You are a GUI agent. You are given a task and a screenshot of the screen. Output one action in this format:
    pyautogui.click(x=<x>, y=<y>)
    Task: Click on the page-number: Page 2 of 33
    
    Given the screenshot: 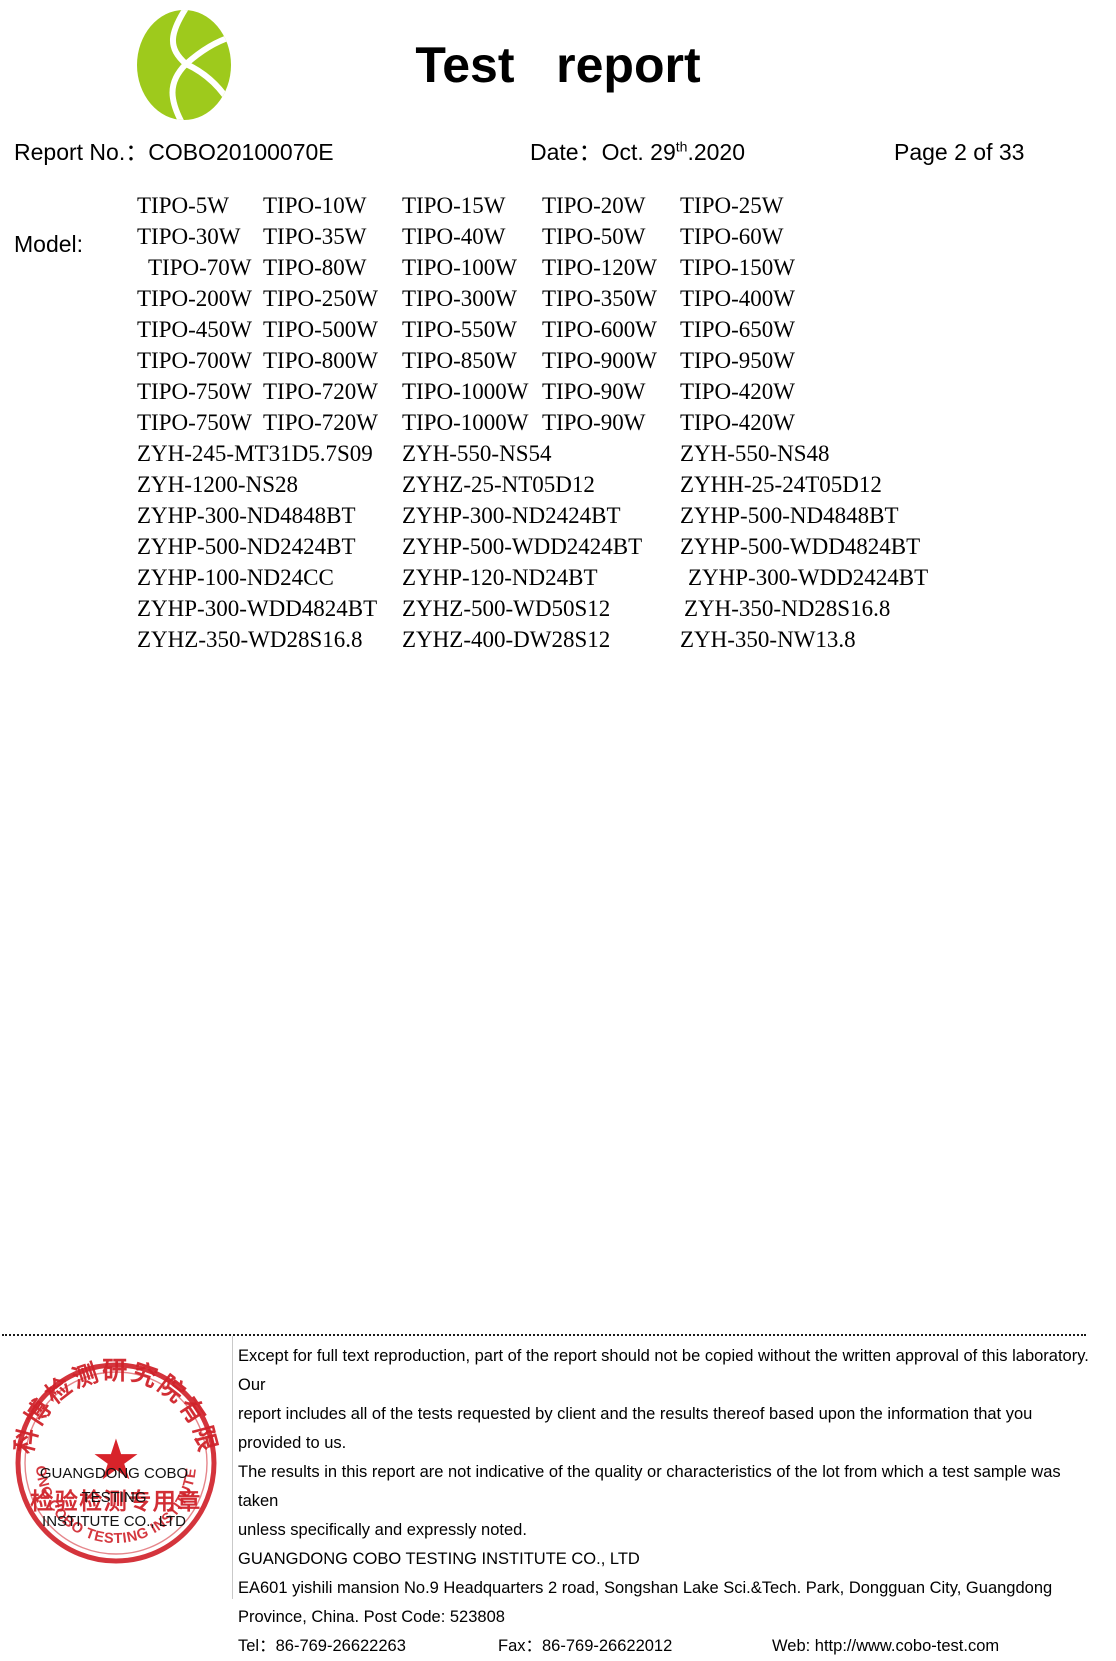 What is the action you would take?
    pyautogui.click(x=959, y=152)
    